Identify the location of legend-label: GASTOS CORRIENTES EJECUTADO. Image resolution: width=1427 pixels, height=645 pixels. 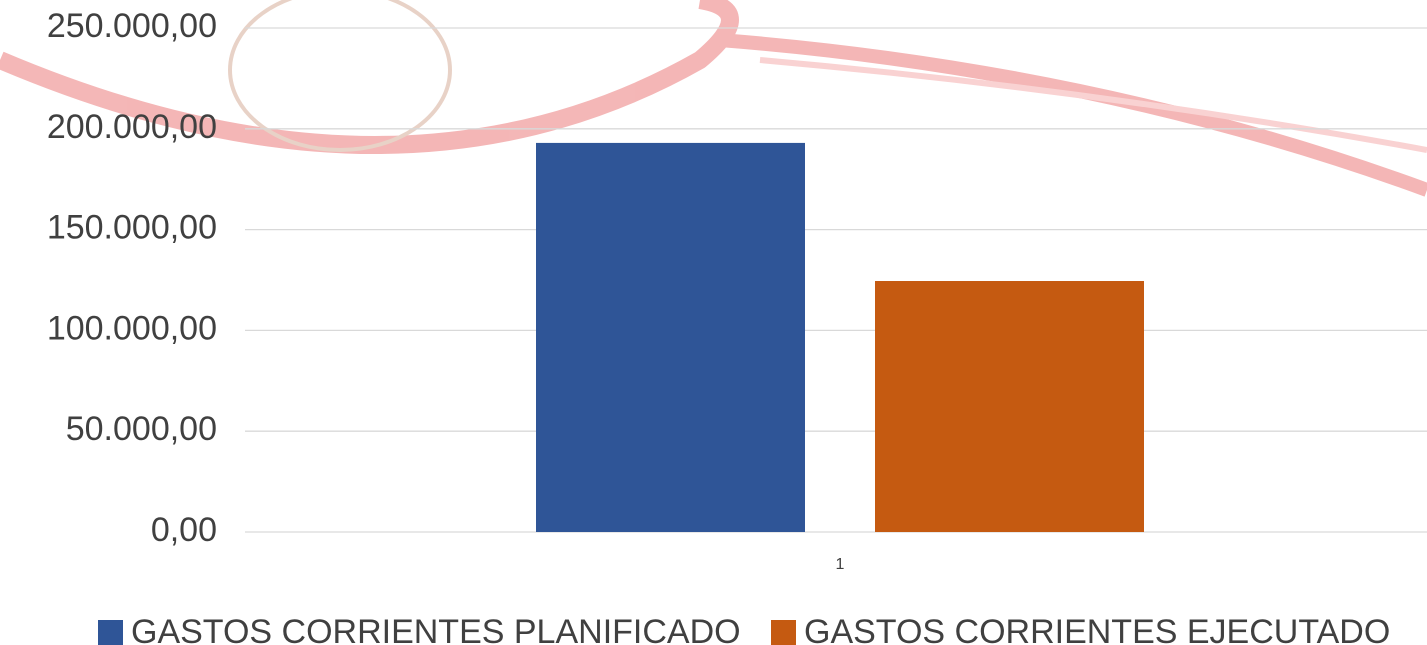
(1097, 629).